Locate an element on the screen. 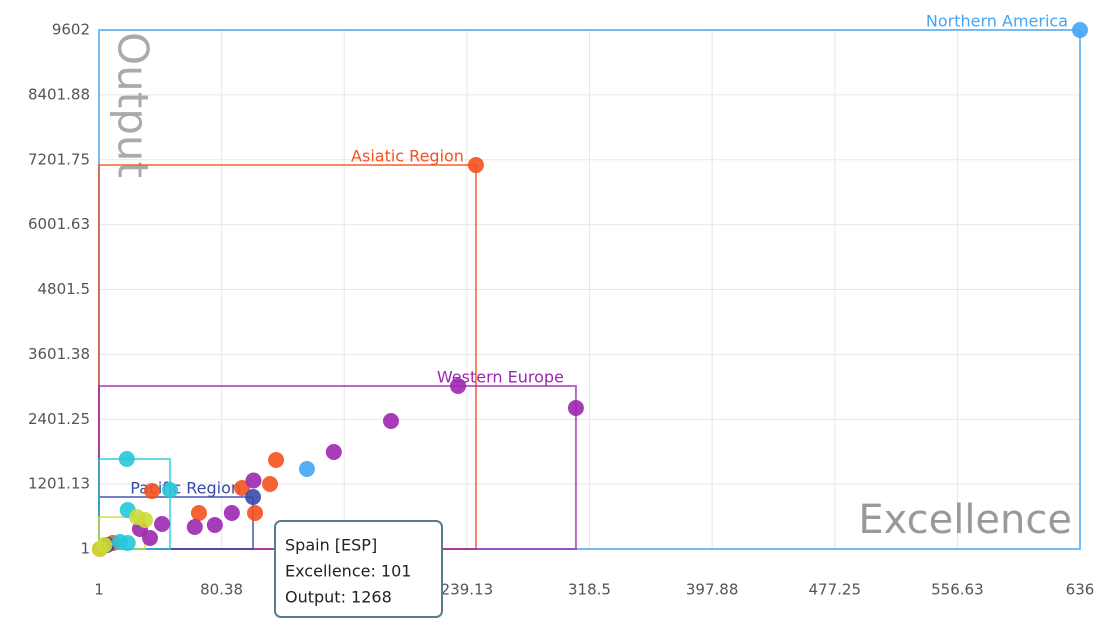 This screenshot has height=620, width=1103. y-tick-label: 6001.63 is located at coordinates (59, 224).